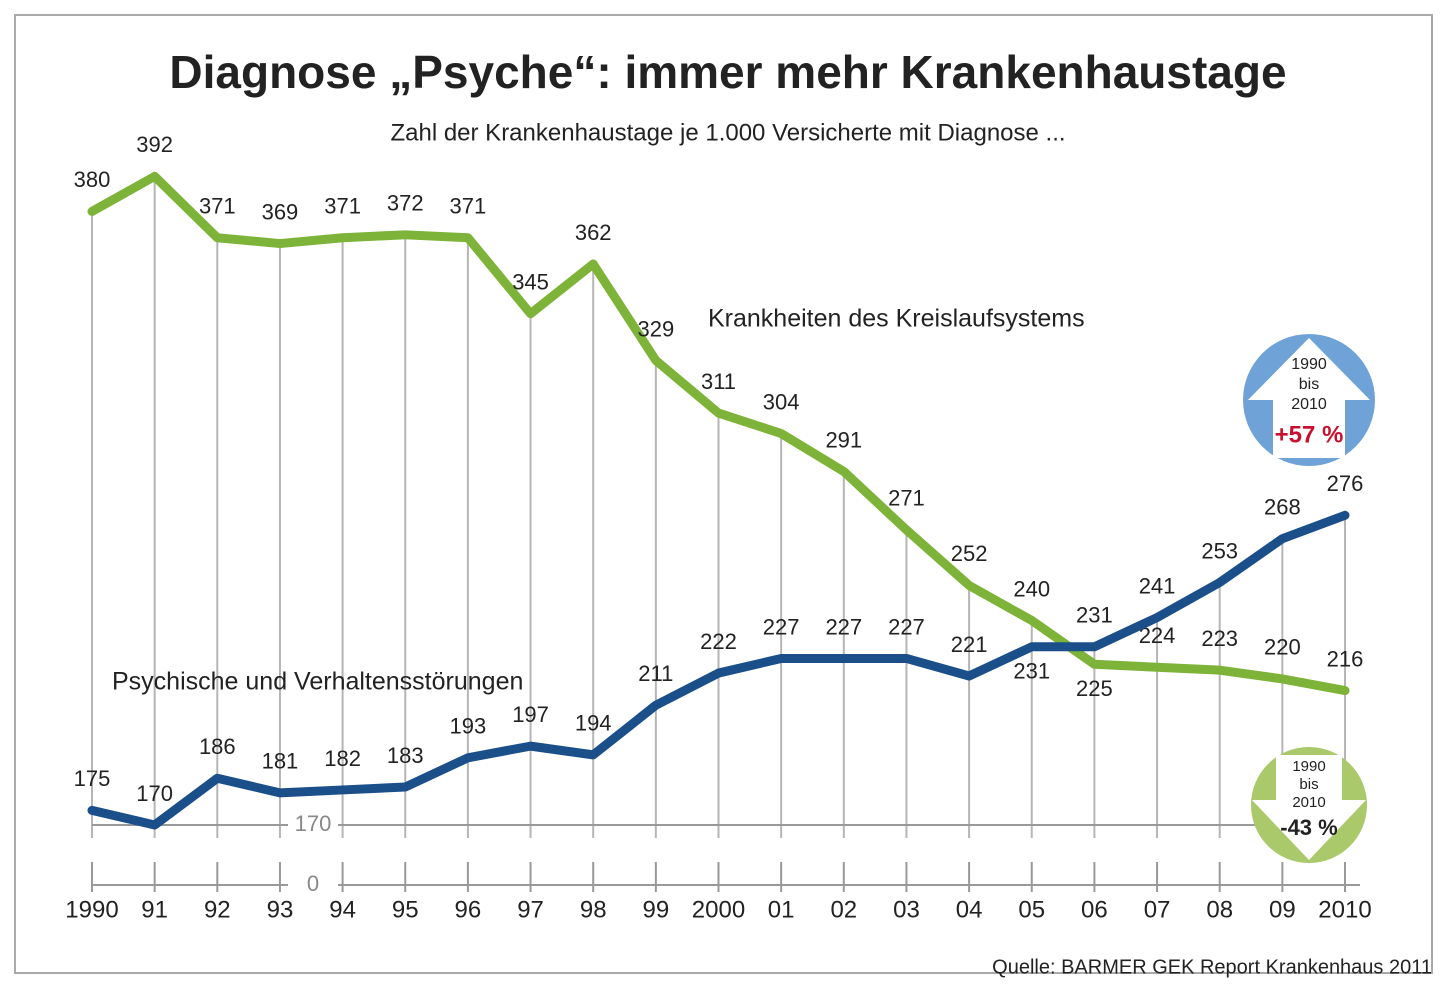  What do you see at coordinates (217, 746) in the screenshot?
I see `data-label: 186` at bounding box center [217, 746].